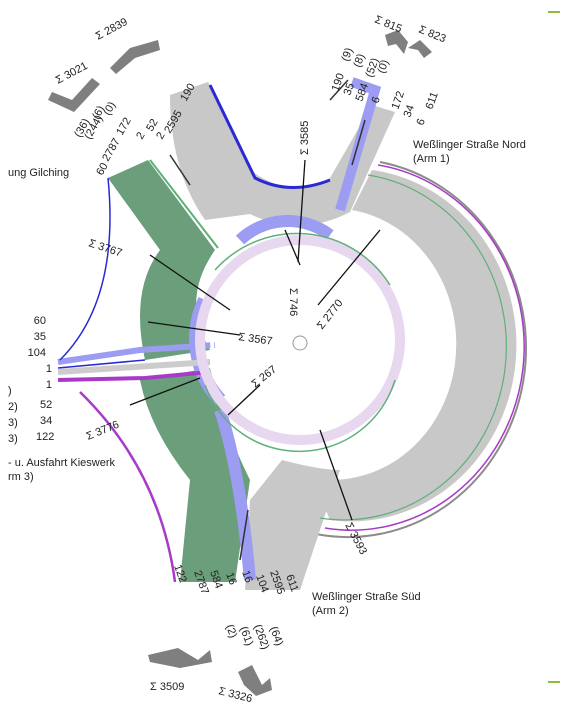  I want to click on num-tl-5: 172, so click(124, 127).